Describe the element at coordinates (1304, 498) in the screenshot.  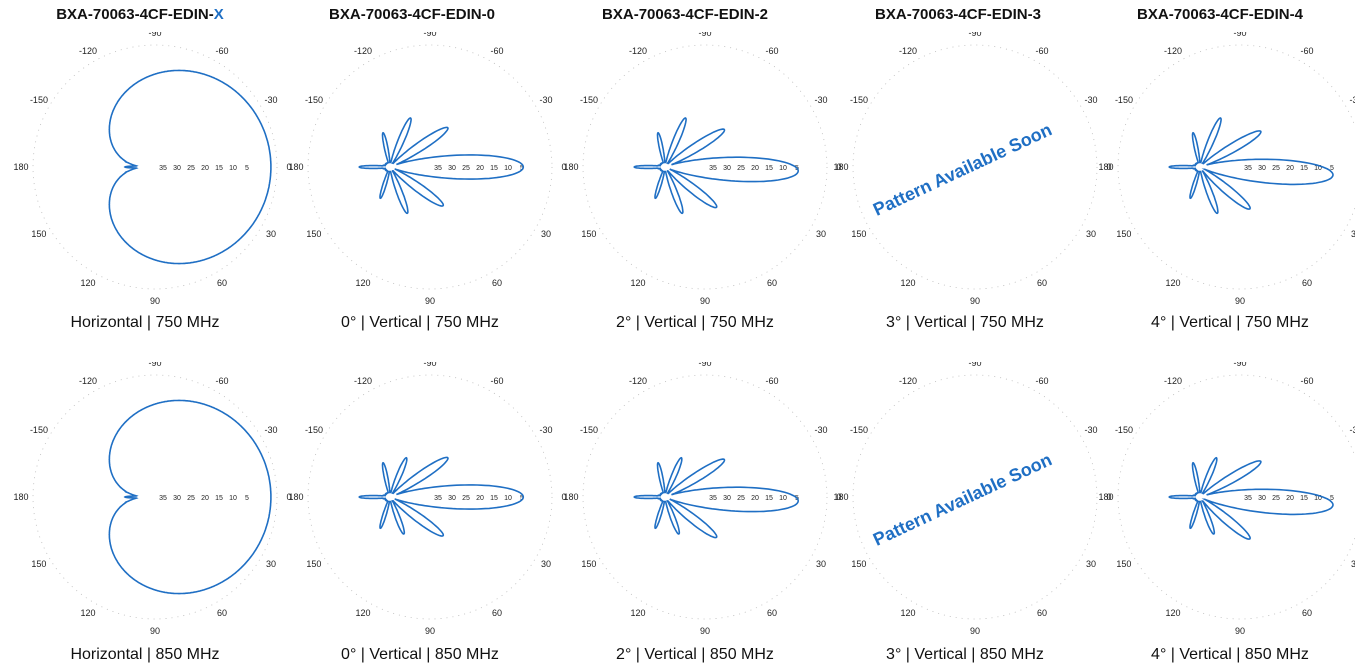
I see `radial-label: 15` at that location.